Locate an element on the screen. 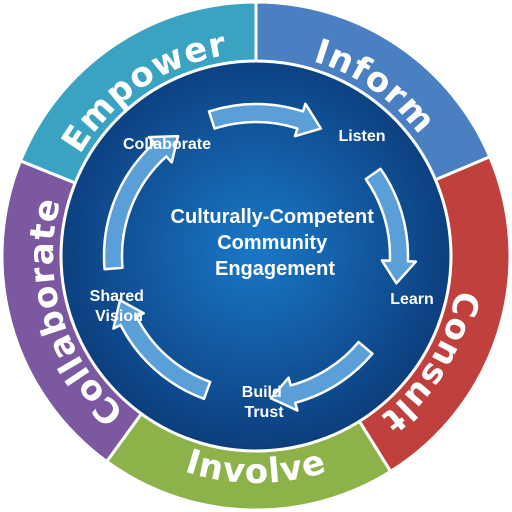 Image resolution: width=512 pixels, height=512 pixels. arrow-collaborate-to-listen is located at coordinates (265, 120).